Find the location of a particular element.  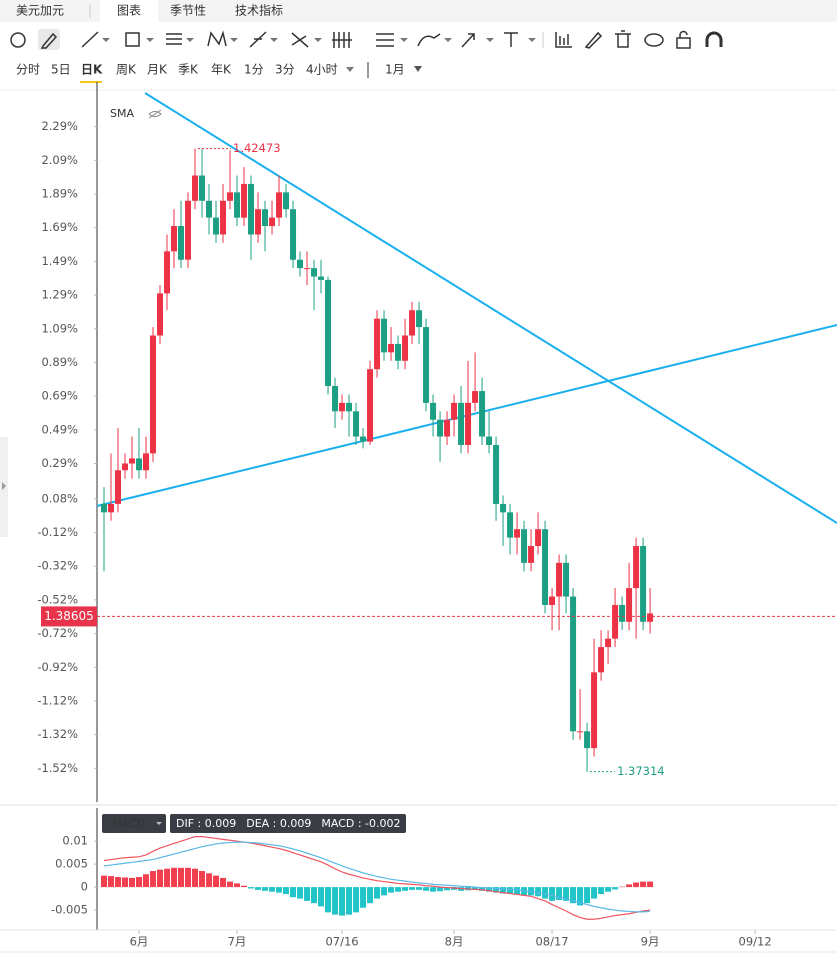

indicator-button-label: MACD is located at coordinates (128, 823).